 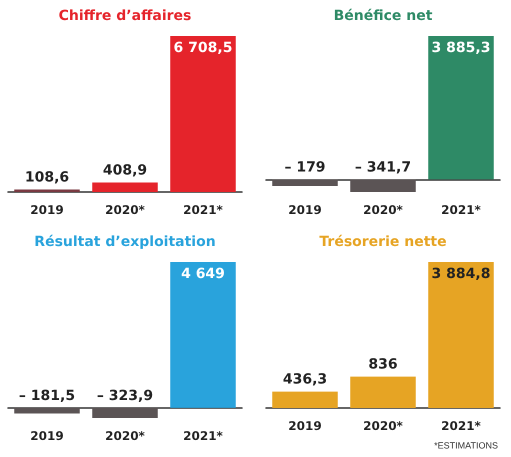 I want to click on data-label: 108,6, so click(x=47, y=177).